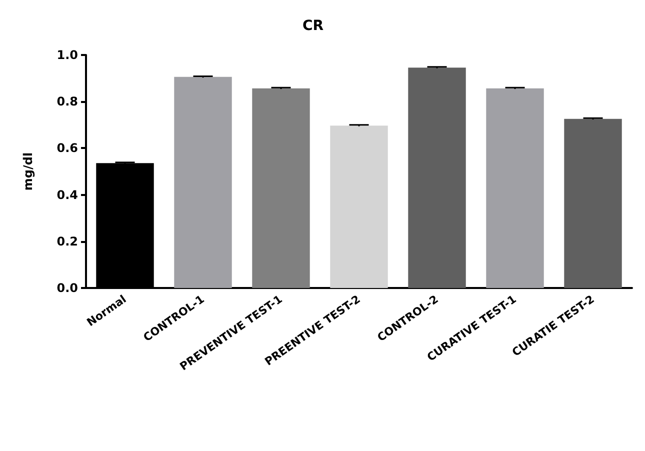 This screenshot has width=645, height=451. I want to click on y-axis-title: mg/dl, so click(28, 171).